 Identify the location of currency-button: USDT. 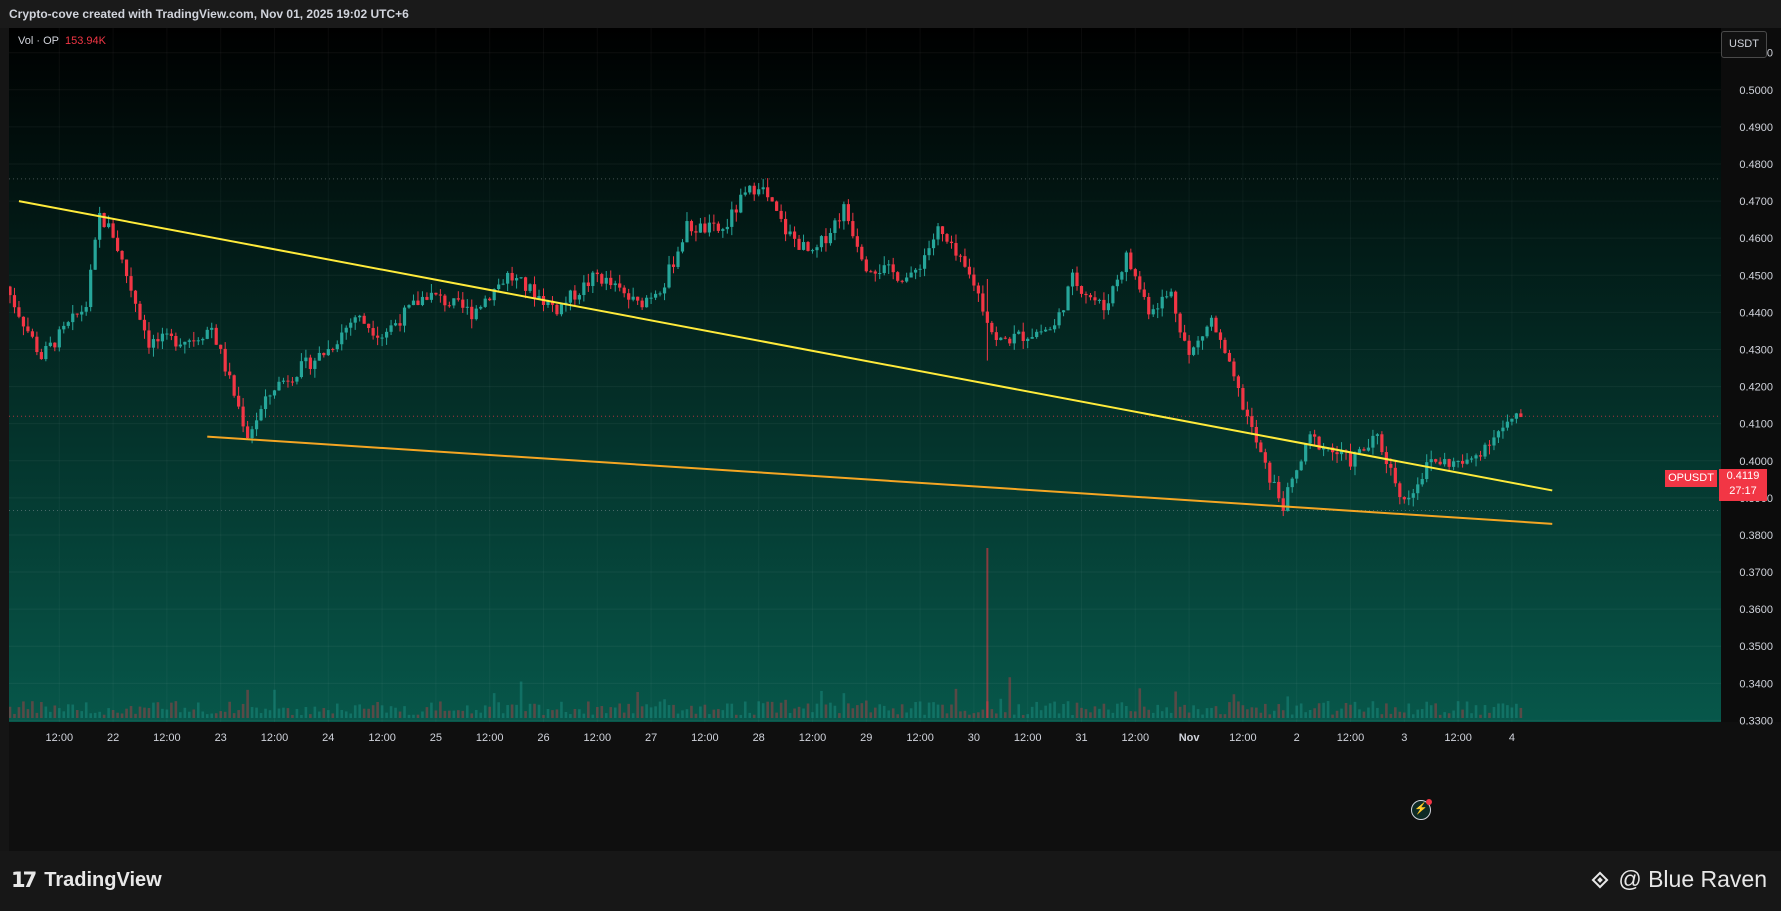
(1744, 44).